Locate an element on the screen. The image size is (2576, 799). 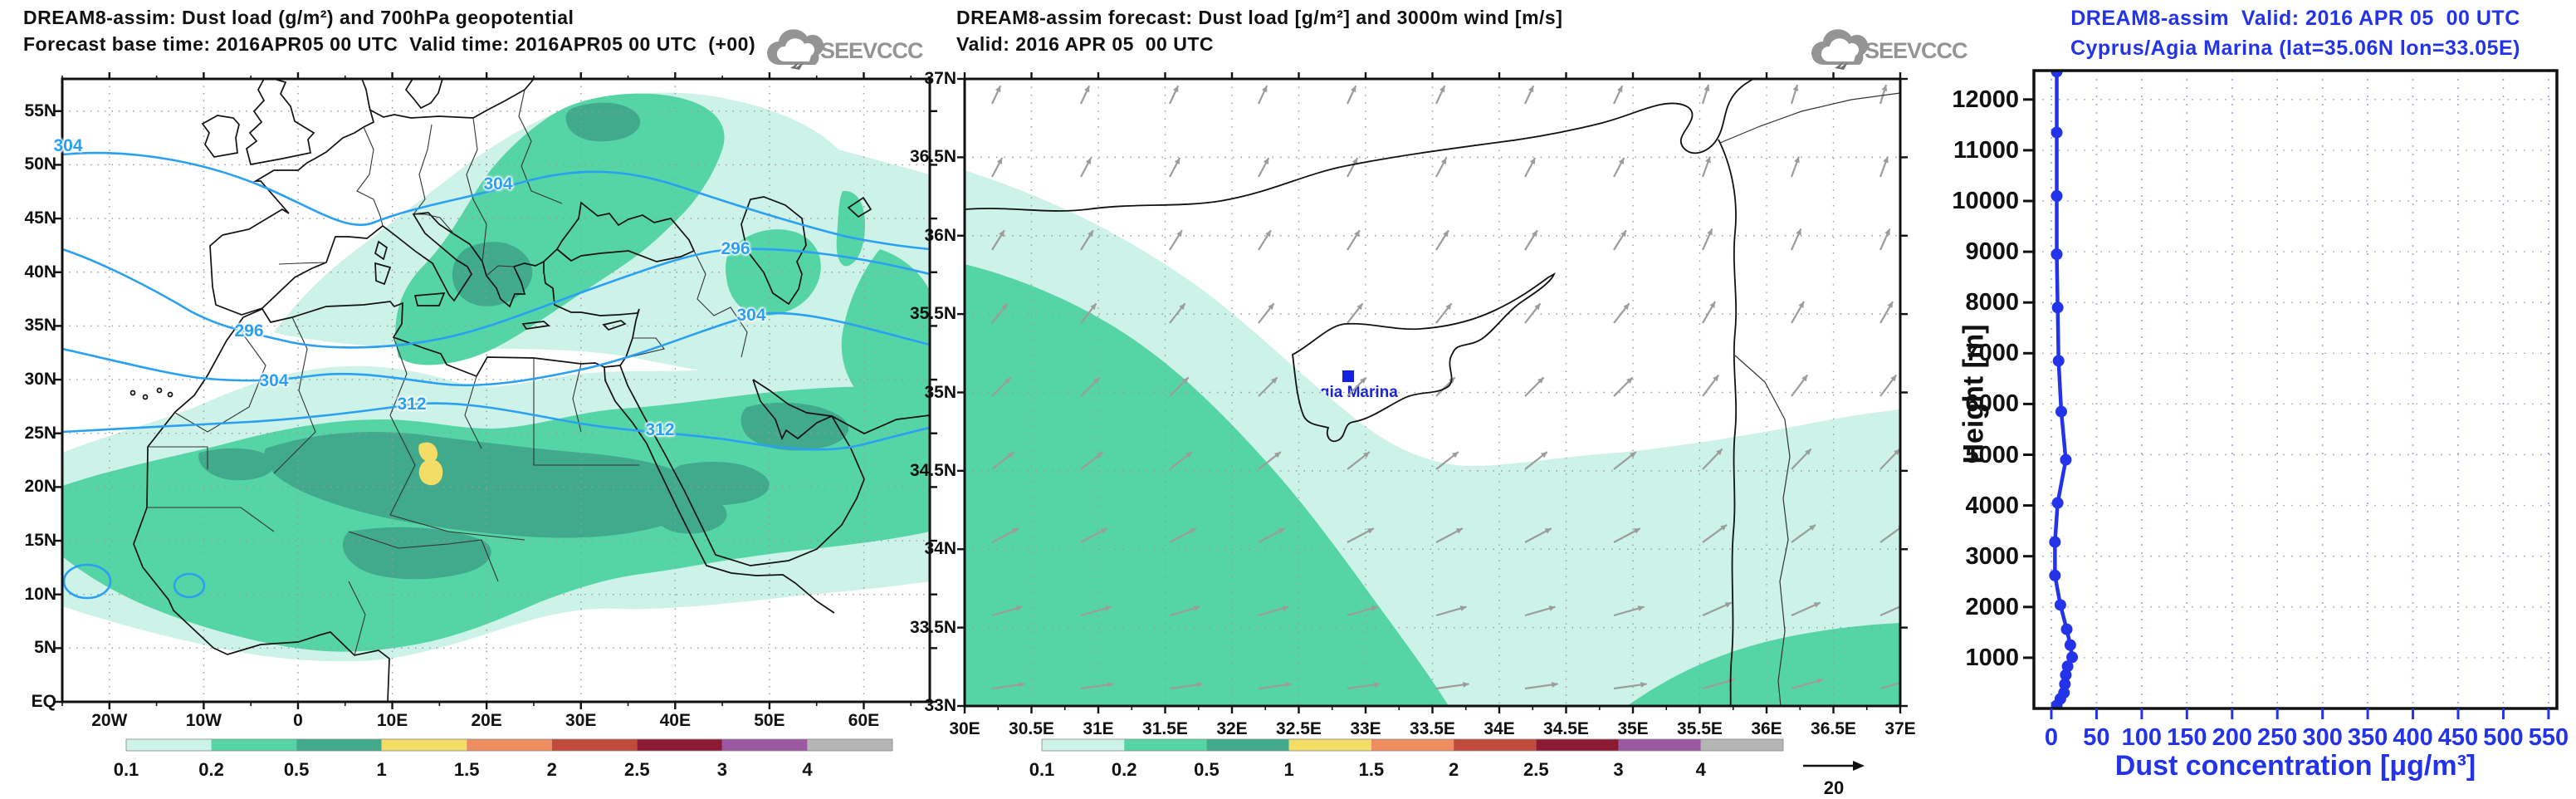
middle-map-y-tick-label: 37N is located at coordinates (940, 78).